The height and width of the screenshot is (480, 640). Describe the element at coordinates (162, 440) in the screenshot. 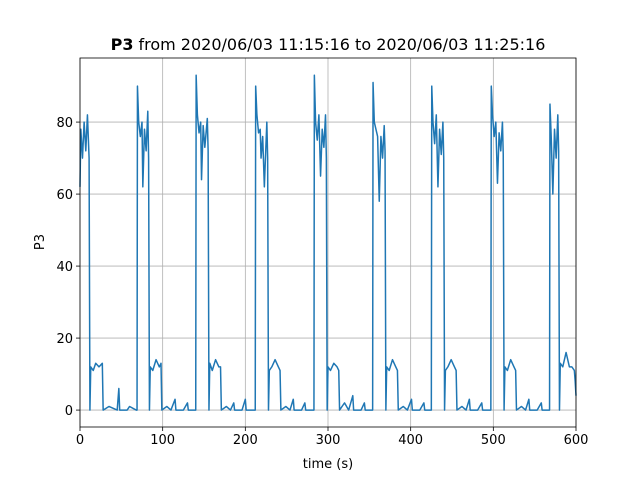

I see `x-tick-label: 100` at that location.